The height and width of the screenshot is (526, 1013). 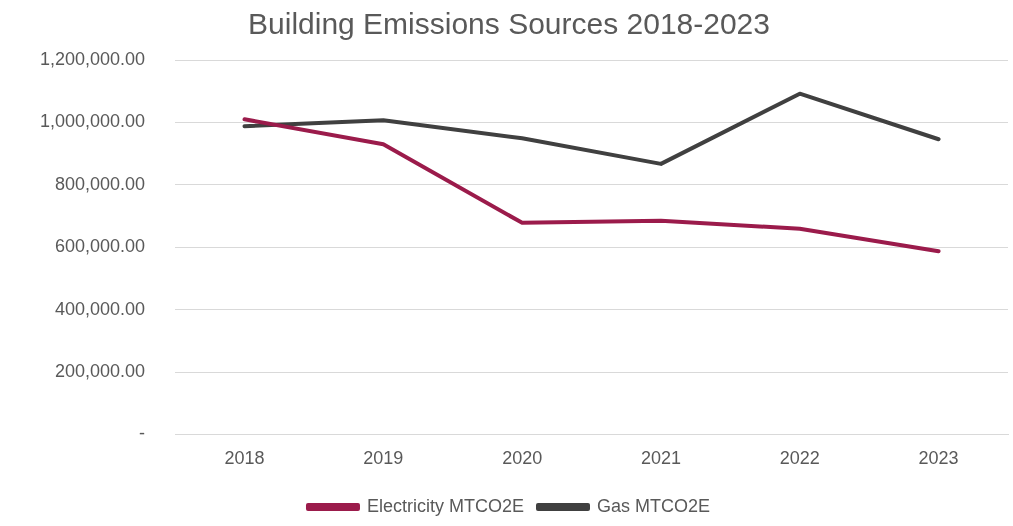 What do you see at coordinates (660, 458) in the screenshot?
I see `x-tick-label: 2021` at bounding box center [660, 458].